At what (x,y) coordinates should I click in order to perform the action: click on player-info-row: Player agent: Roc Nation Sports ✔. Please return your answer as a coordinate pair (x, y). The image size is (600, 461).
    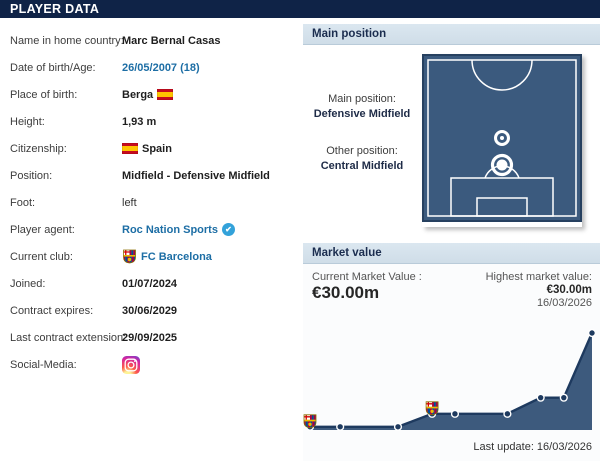
    Looking at the image, I should click on (154, 229).